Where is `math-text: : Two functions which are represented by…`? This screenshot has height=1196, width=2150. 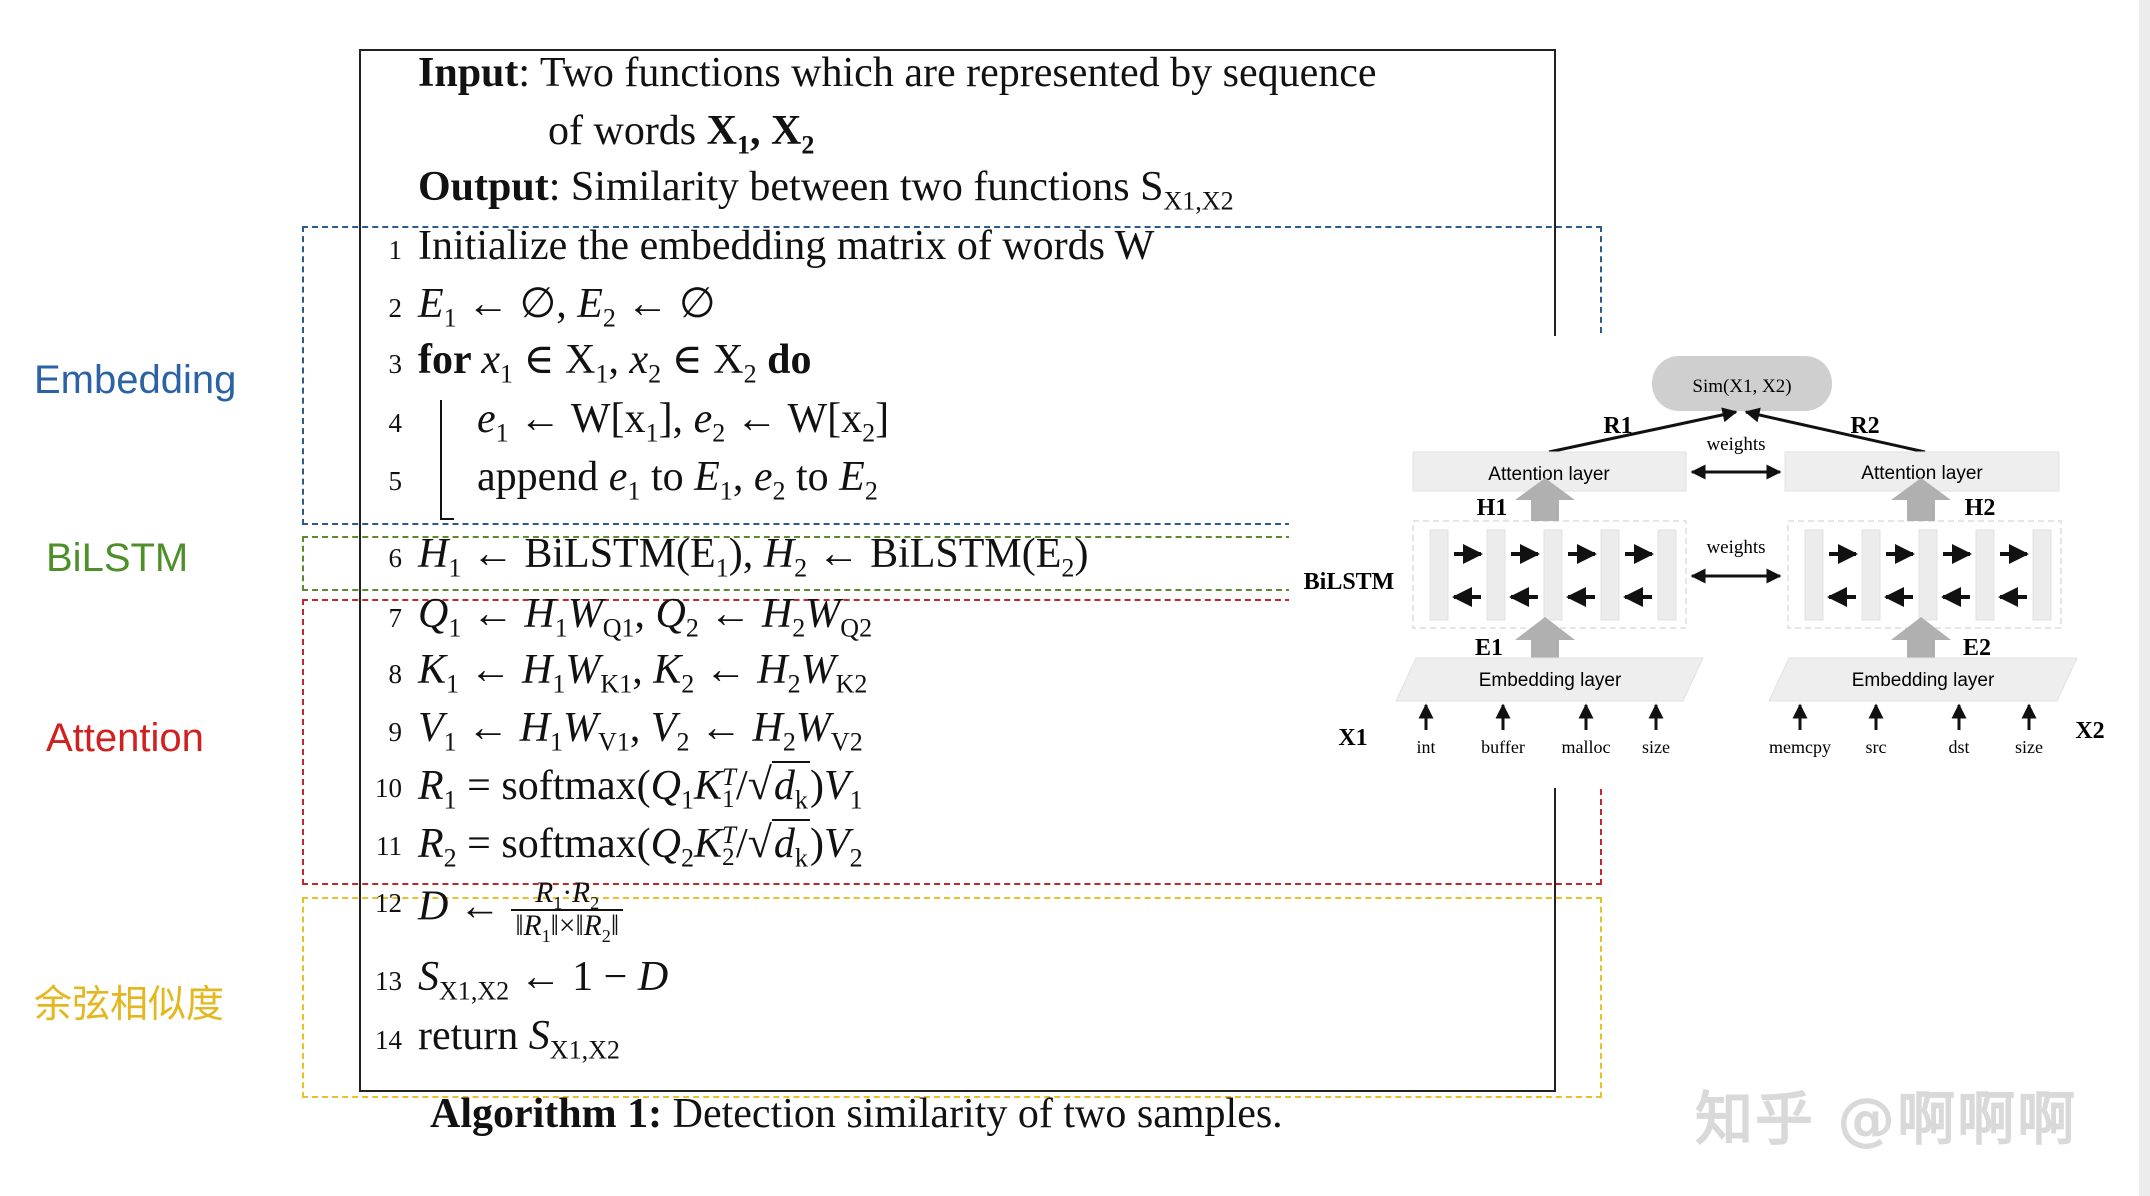
math-text: : Two functions which are represented by… is located at coordinates (947, 73).